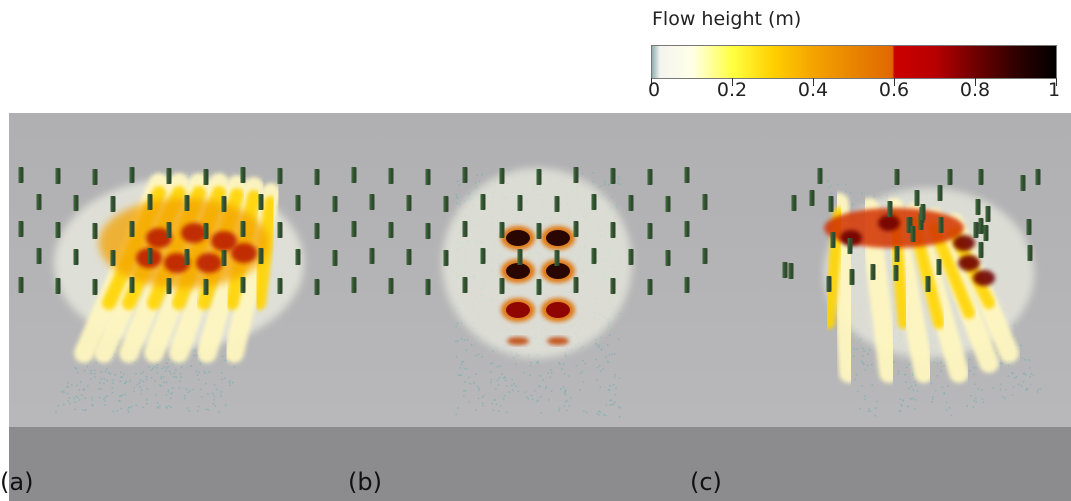 The height and width of the screenshot is (501, 1071). What do you see at coordinates (727, 19) in the screenshot?
I see `colorbar-title: Flow height (m)` at bounding box center [727, 19].